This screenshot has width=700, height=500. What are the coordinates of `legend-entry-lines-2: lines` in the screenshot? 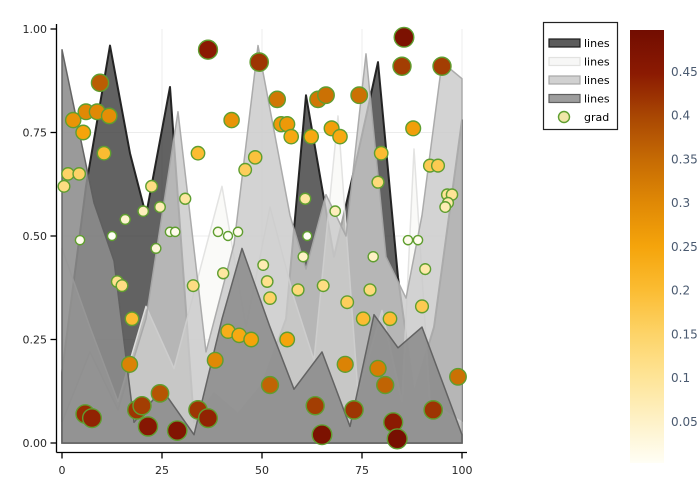 It's located at (579, 80).